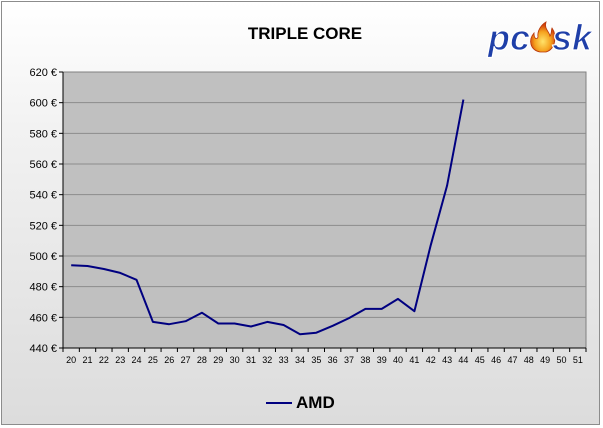 This screenshot has height=428, width=603. What do you see at coordinates (447, 360) in the screenshot?
I see `x-tick-label: 43` at bounding box center [447, 360].